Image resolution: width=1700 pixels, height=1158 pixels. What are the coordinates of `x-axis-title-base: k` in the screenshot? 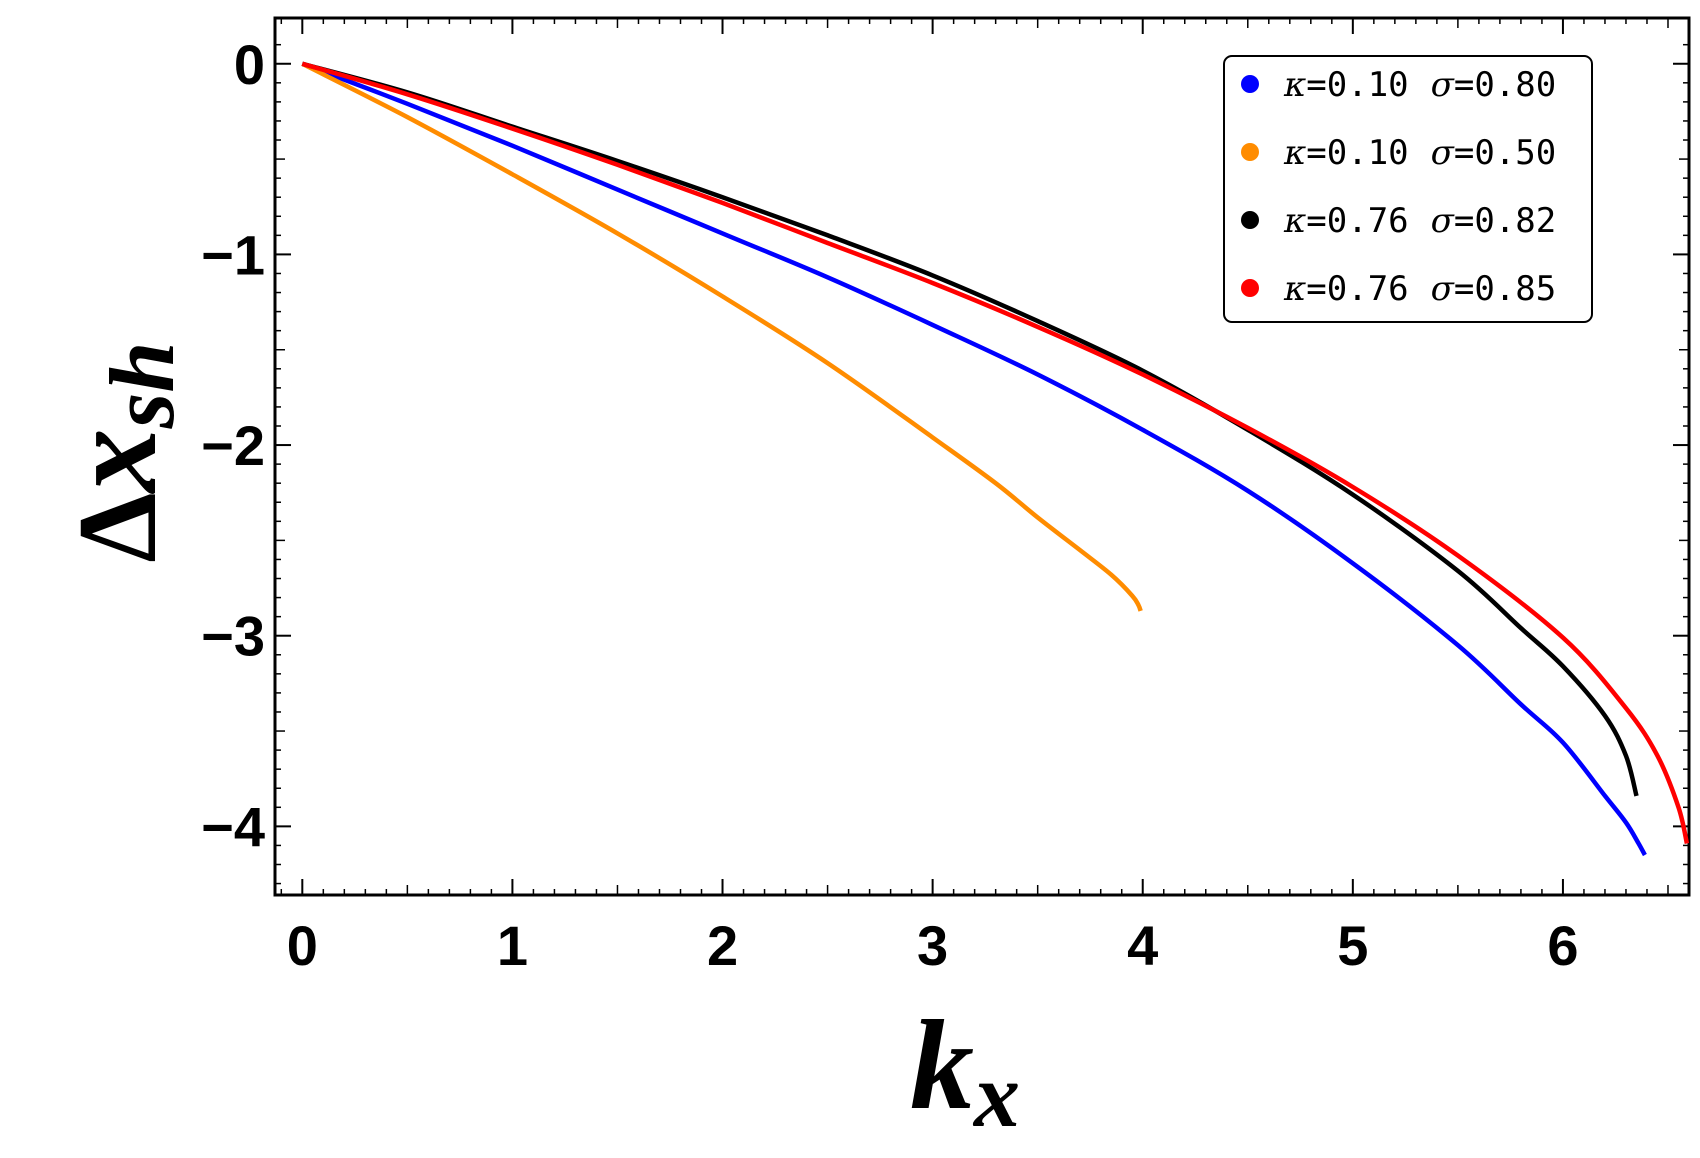 It's located at (942, 1065).